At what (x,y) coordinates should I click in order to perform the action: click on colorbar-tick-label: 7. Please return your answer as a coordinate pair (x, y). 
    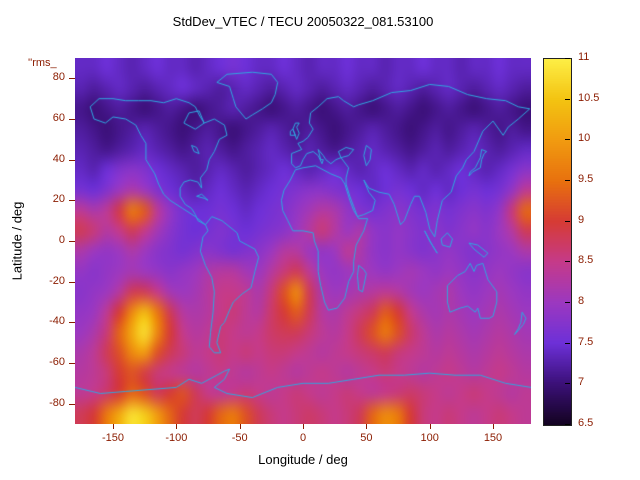
    Looking at the image, I should click on (581, 382).